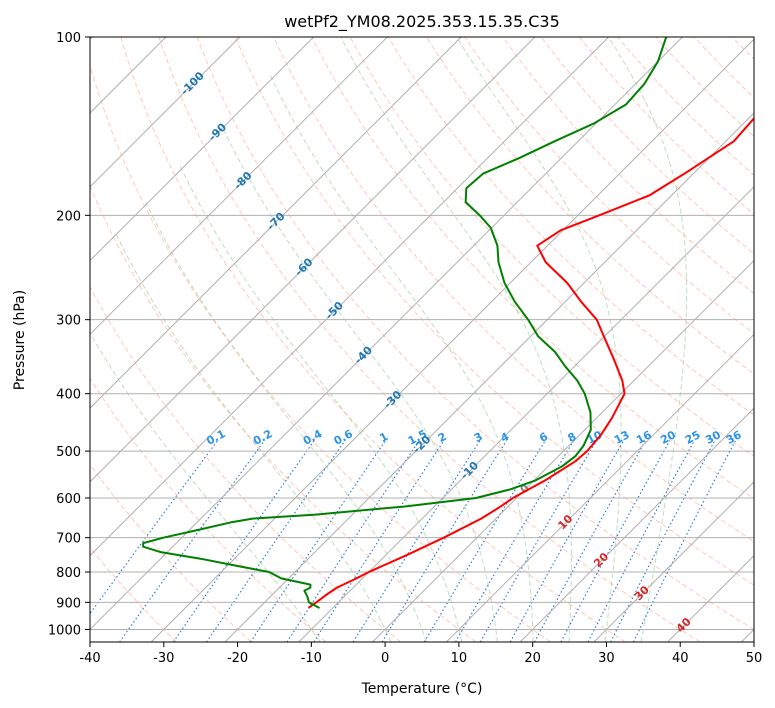 This screenshot has height=708, width=775. I want to click on mixing-ratio-label: 13, so click(622, 437).